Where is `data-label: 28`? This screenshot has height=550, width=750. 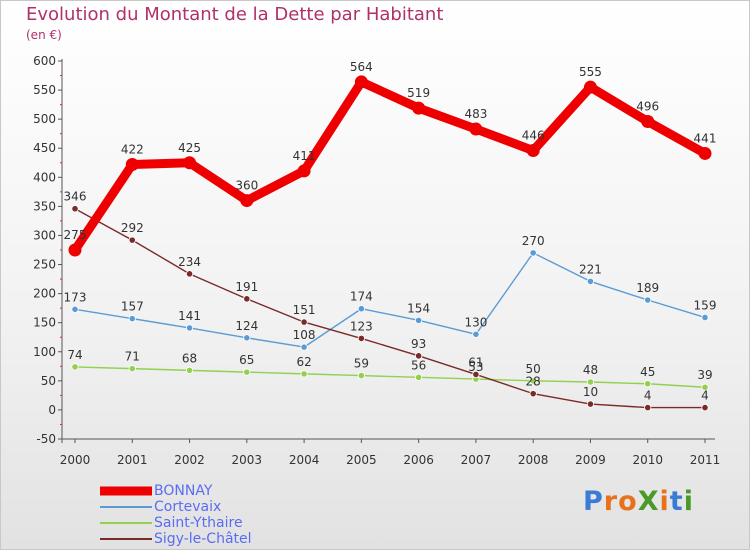 data-label: 28 is located at coordinates (533, 382).